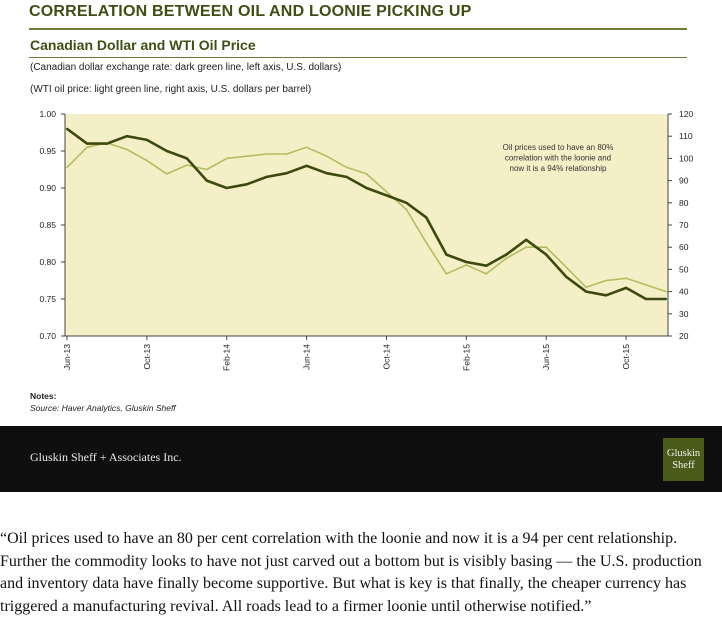 This screenshot has height=634, width=722. Describe the element at coordinates (47, 336) in the screenshot. I see `left-tick-label: 0.70` at that location.